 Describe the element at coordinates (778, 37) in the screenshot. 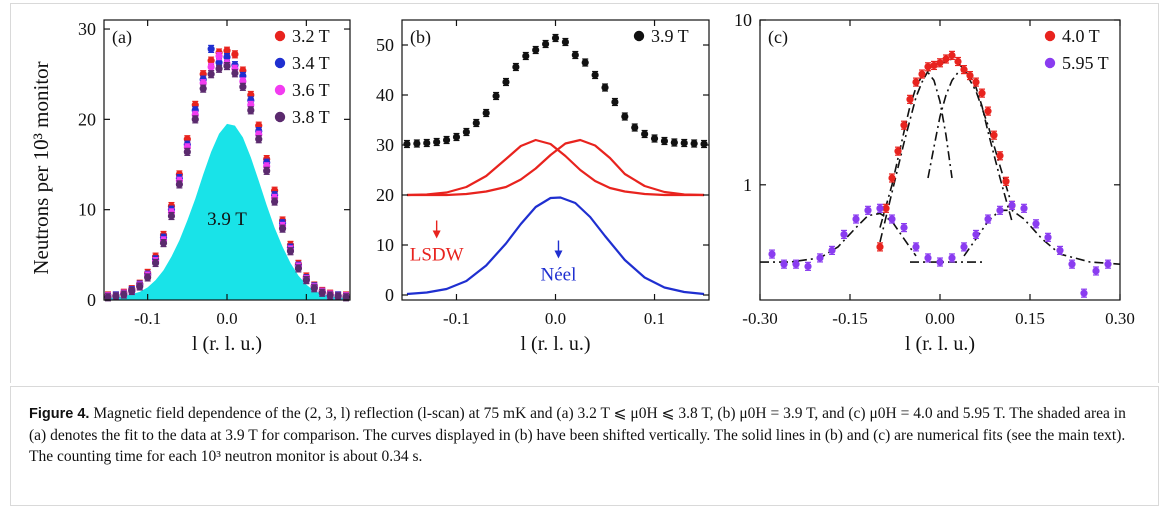

I see `panel-label: (c)` at that location.